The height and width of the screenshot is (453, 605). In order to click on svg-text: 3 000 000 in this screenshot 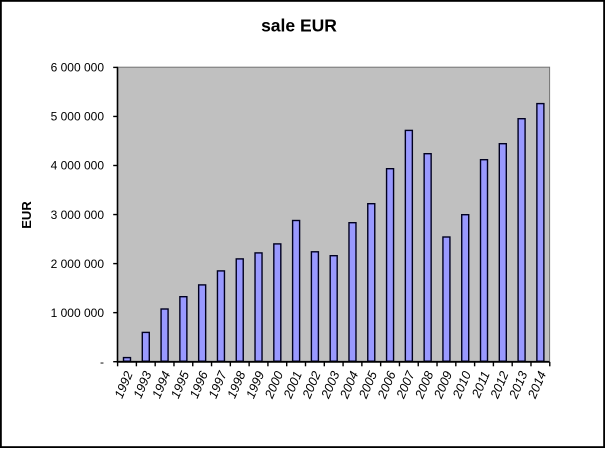, I will do `click(78, 215)`.